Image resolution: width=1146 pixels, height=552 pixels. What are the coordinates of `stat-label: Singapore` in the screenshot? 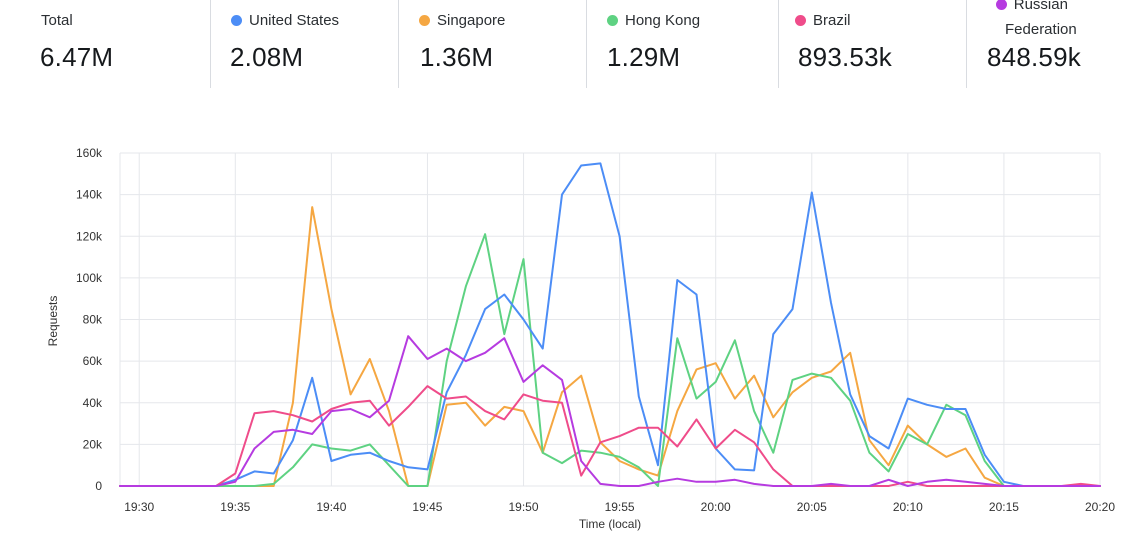 It's located at (471, 20).